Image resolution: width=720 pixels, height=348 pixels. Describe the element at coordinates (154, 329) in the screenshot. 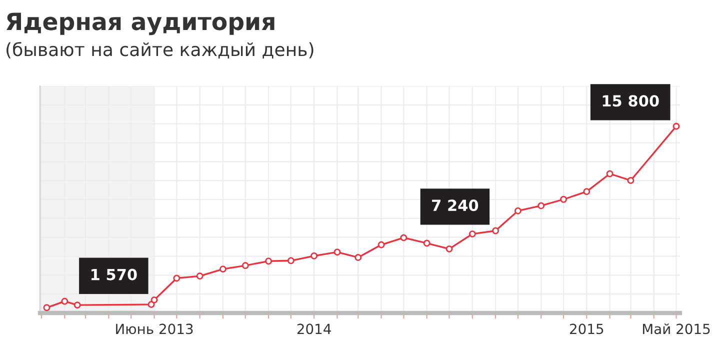

I see `x-tick-label: Июнь 2013` at that location.